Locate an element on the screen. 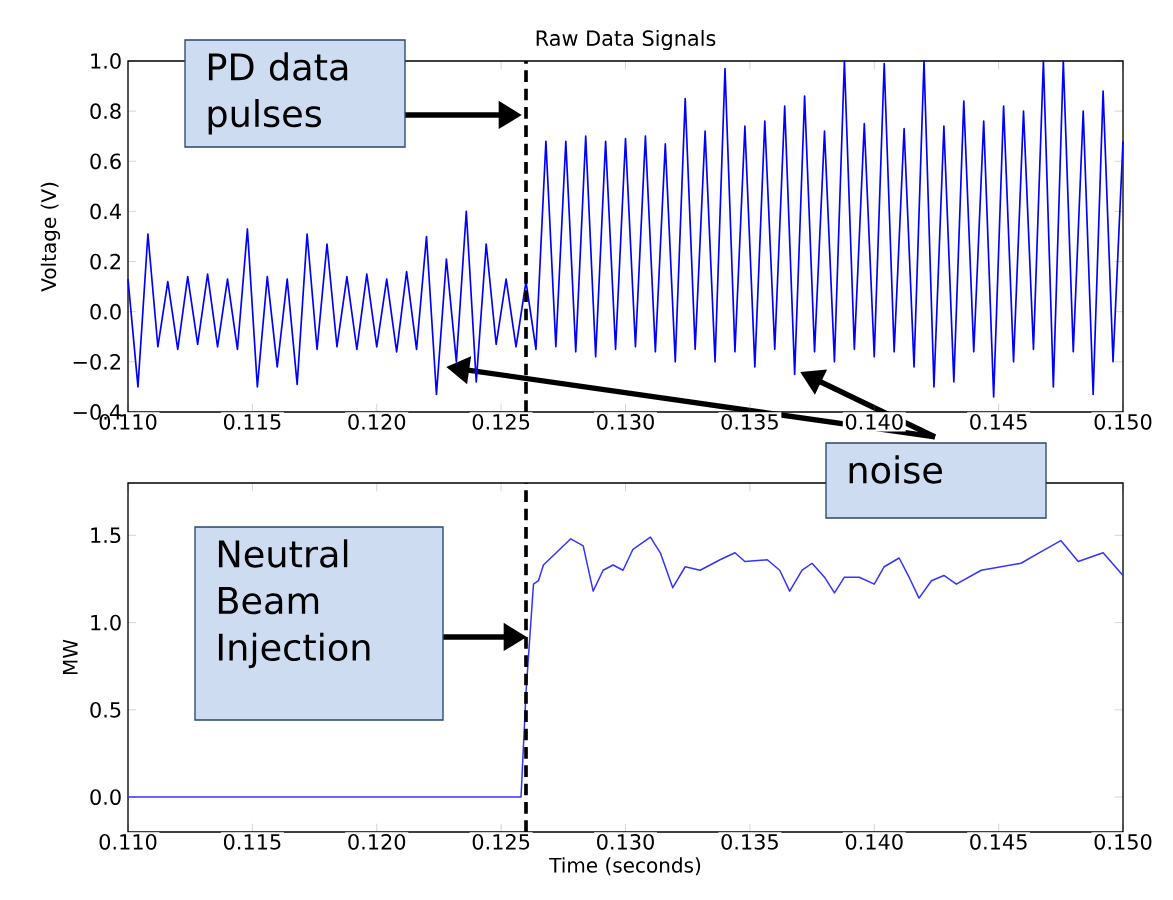  y-axis-title: Voltage (V) is located at coordinates (50, 237).